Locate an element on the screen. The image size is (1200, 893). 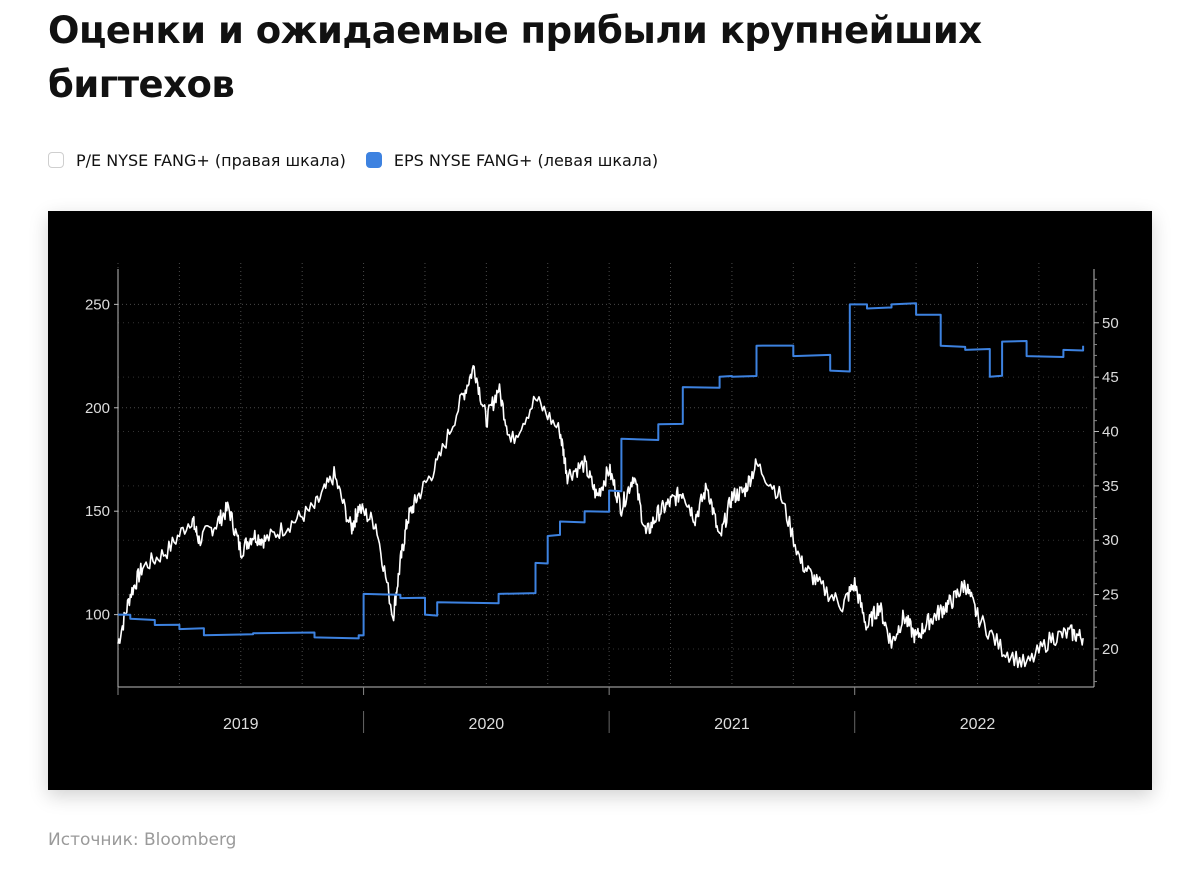
left-tick-label: 200 is located at coordinates (97, 408).